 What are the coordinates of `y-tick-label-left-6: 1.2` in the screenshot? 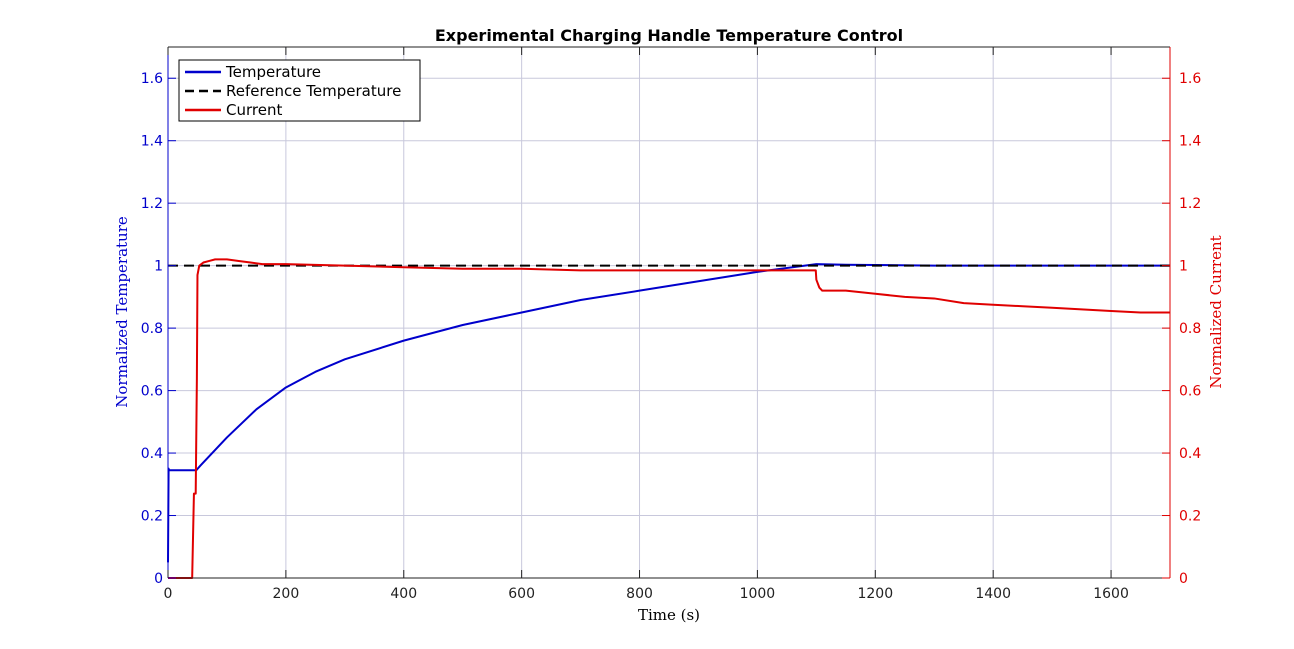 It's located at (152, 204).